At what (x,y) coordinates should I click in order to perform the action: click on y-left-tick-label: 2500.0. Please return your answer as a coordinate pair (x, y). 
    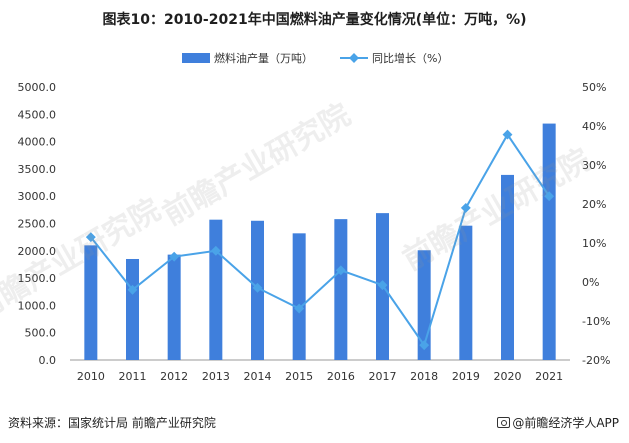
    Looking at the image, I should click on (37, 224).